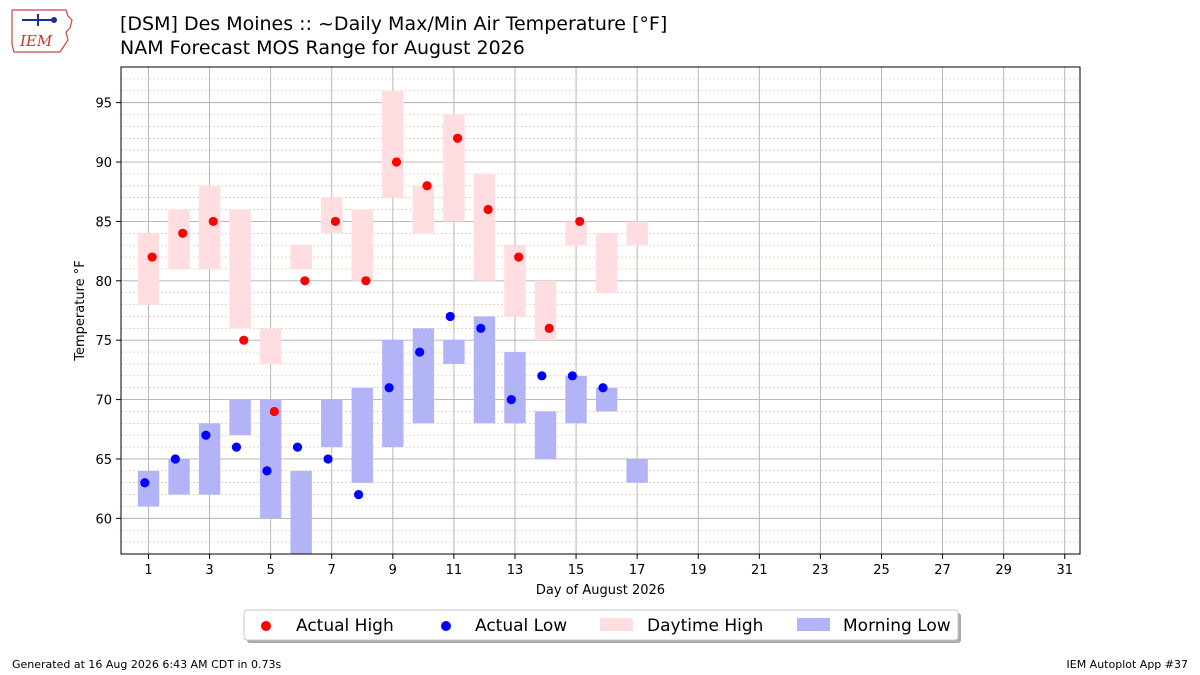 The height and width of the screenshot is (675, 1200). I want to click on x-tick-label: 27, so click(942, 570).